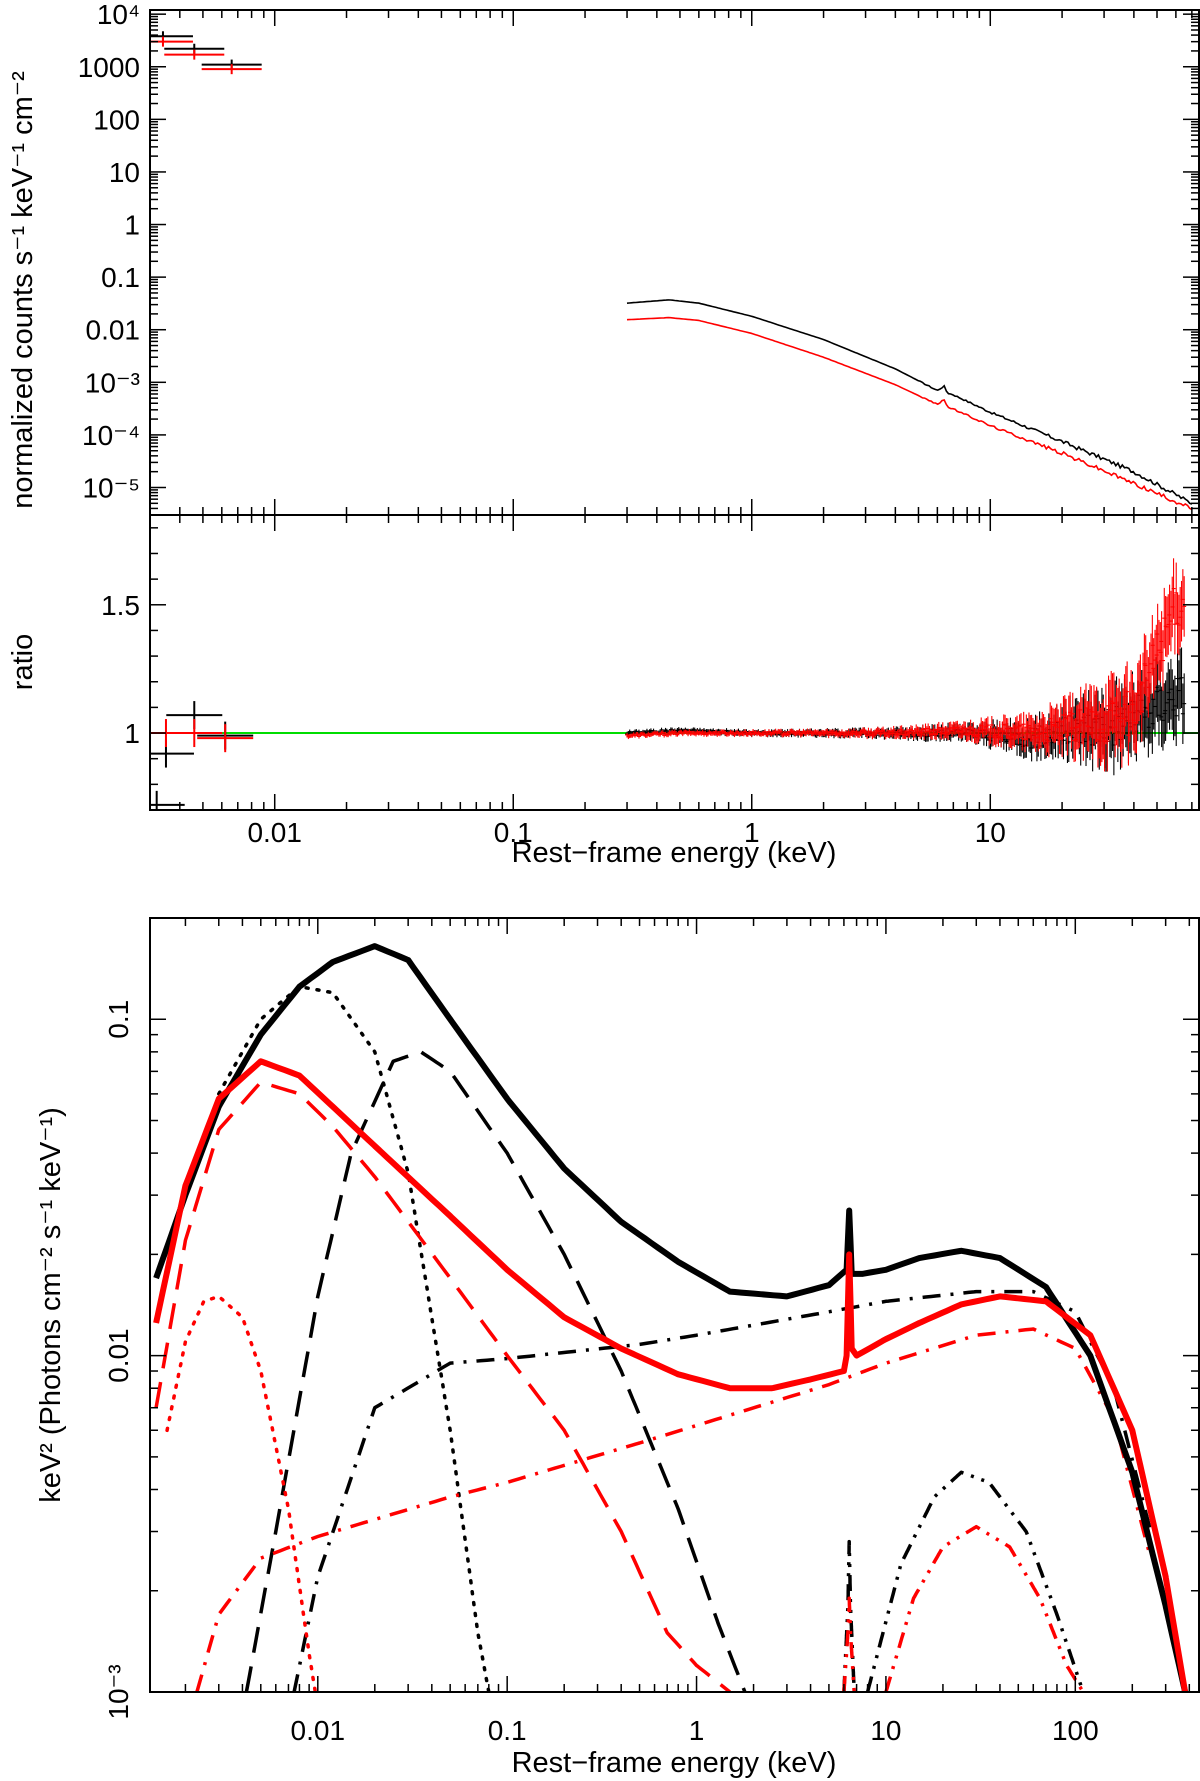 The width and height of the screenshot is (1200, 1781). Describe the element at coordinates (354, 1338) in the screenshot. I see `disk-soft-1-curve` at that location.